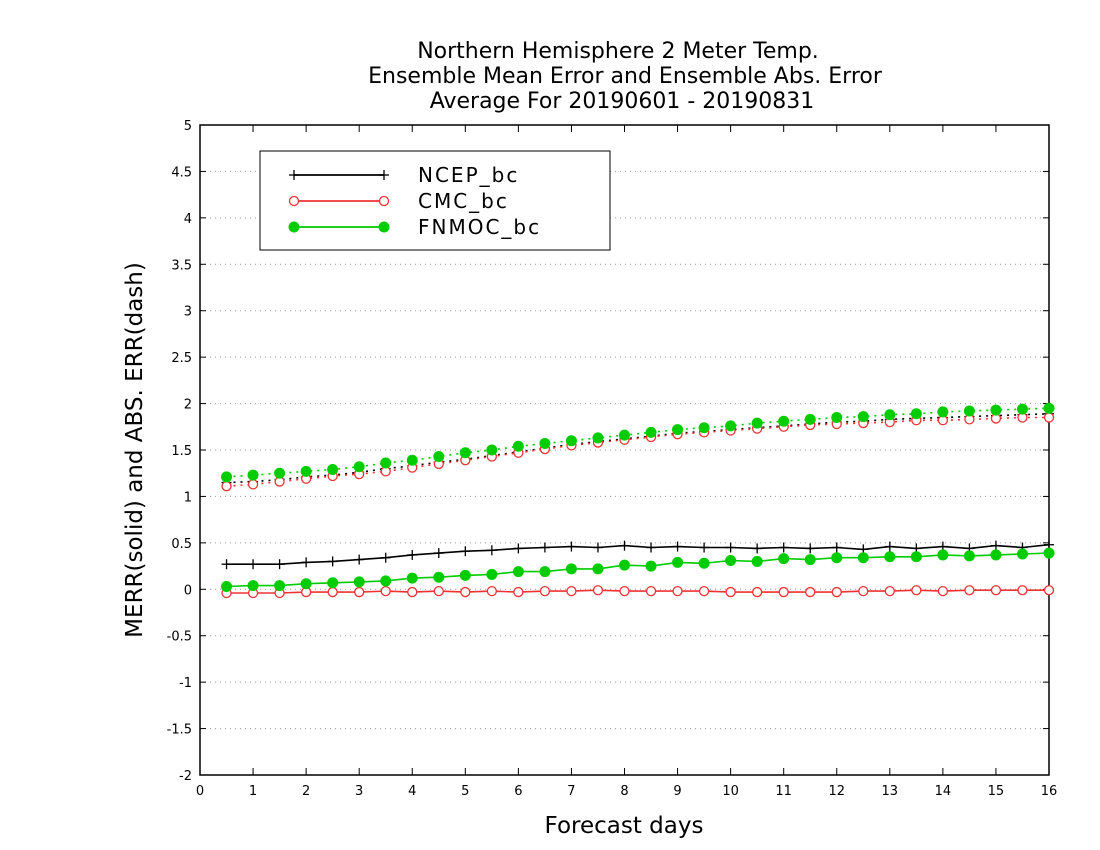  What do you see at coordinates (188, 405) in the screenshot?
I see `y-tick-label: 2` at bounding box center [188, 405].